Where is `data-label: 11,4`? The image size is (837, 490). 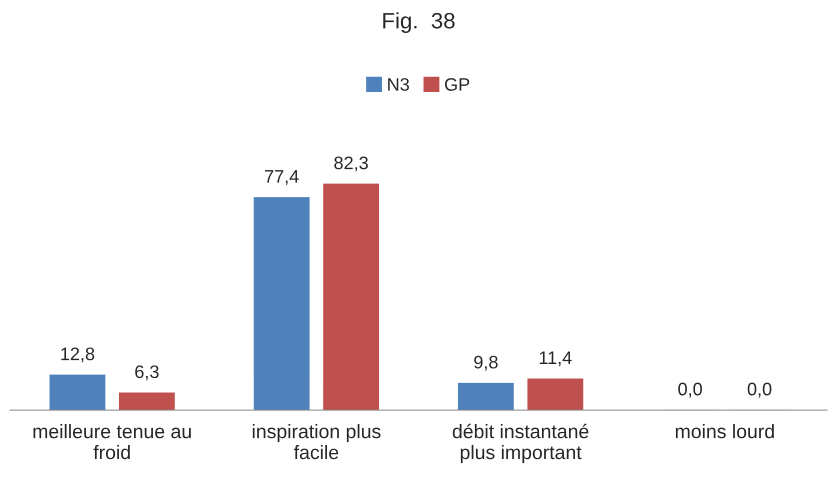 data-label: 11,4 is located at coordinates (556, 359).